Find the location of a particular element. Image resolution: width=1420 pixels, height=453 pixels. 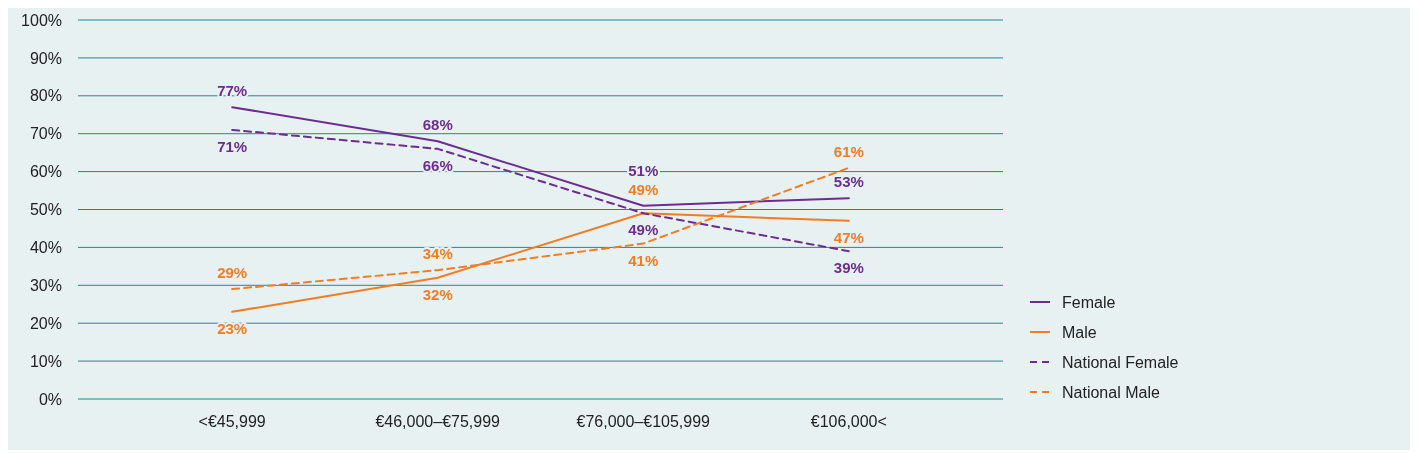

y-tick-label: 40% is located at coordinates (45, 247).